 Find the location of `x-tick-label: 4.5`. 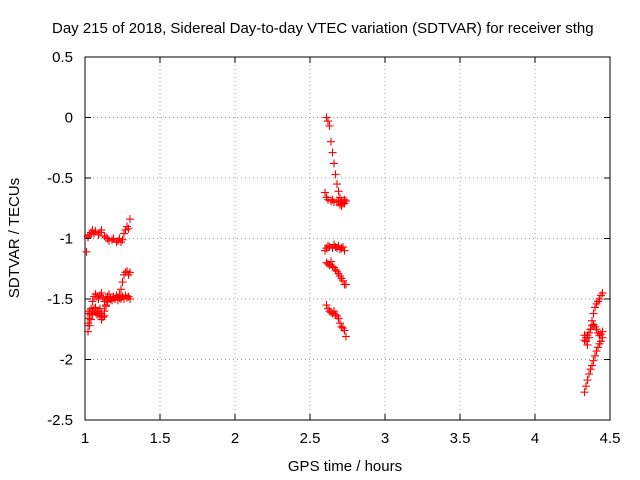

x-tick-label: 4.5 is located at coordinates (610, 438).